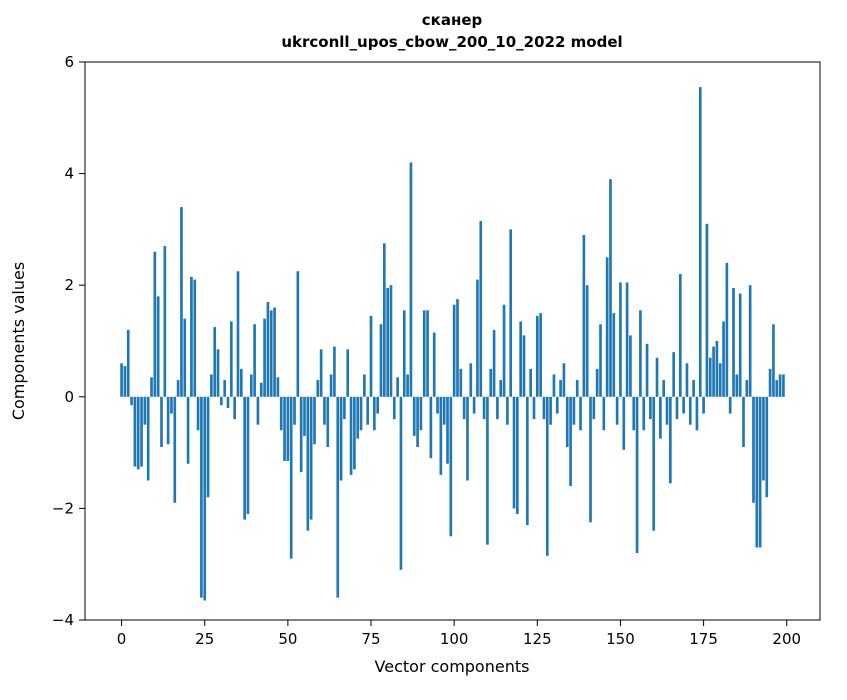  What do you see at coordinates (63, 508) in the screenshot?
I see `y-tick-label: −2` at bounding box center [63, 508].